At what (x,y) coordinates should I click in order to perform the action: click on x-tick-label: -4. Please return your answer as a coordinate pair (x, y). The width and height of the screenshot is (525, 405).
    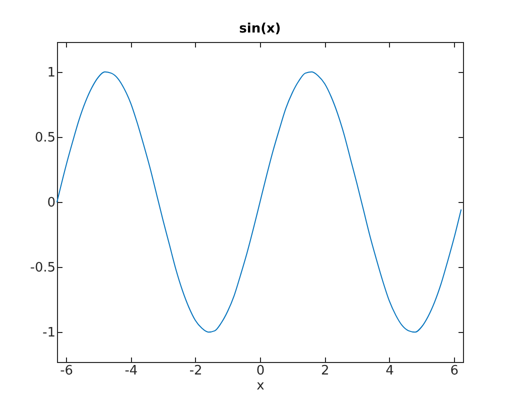
    Looking at the image, I should click on (131, 371).